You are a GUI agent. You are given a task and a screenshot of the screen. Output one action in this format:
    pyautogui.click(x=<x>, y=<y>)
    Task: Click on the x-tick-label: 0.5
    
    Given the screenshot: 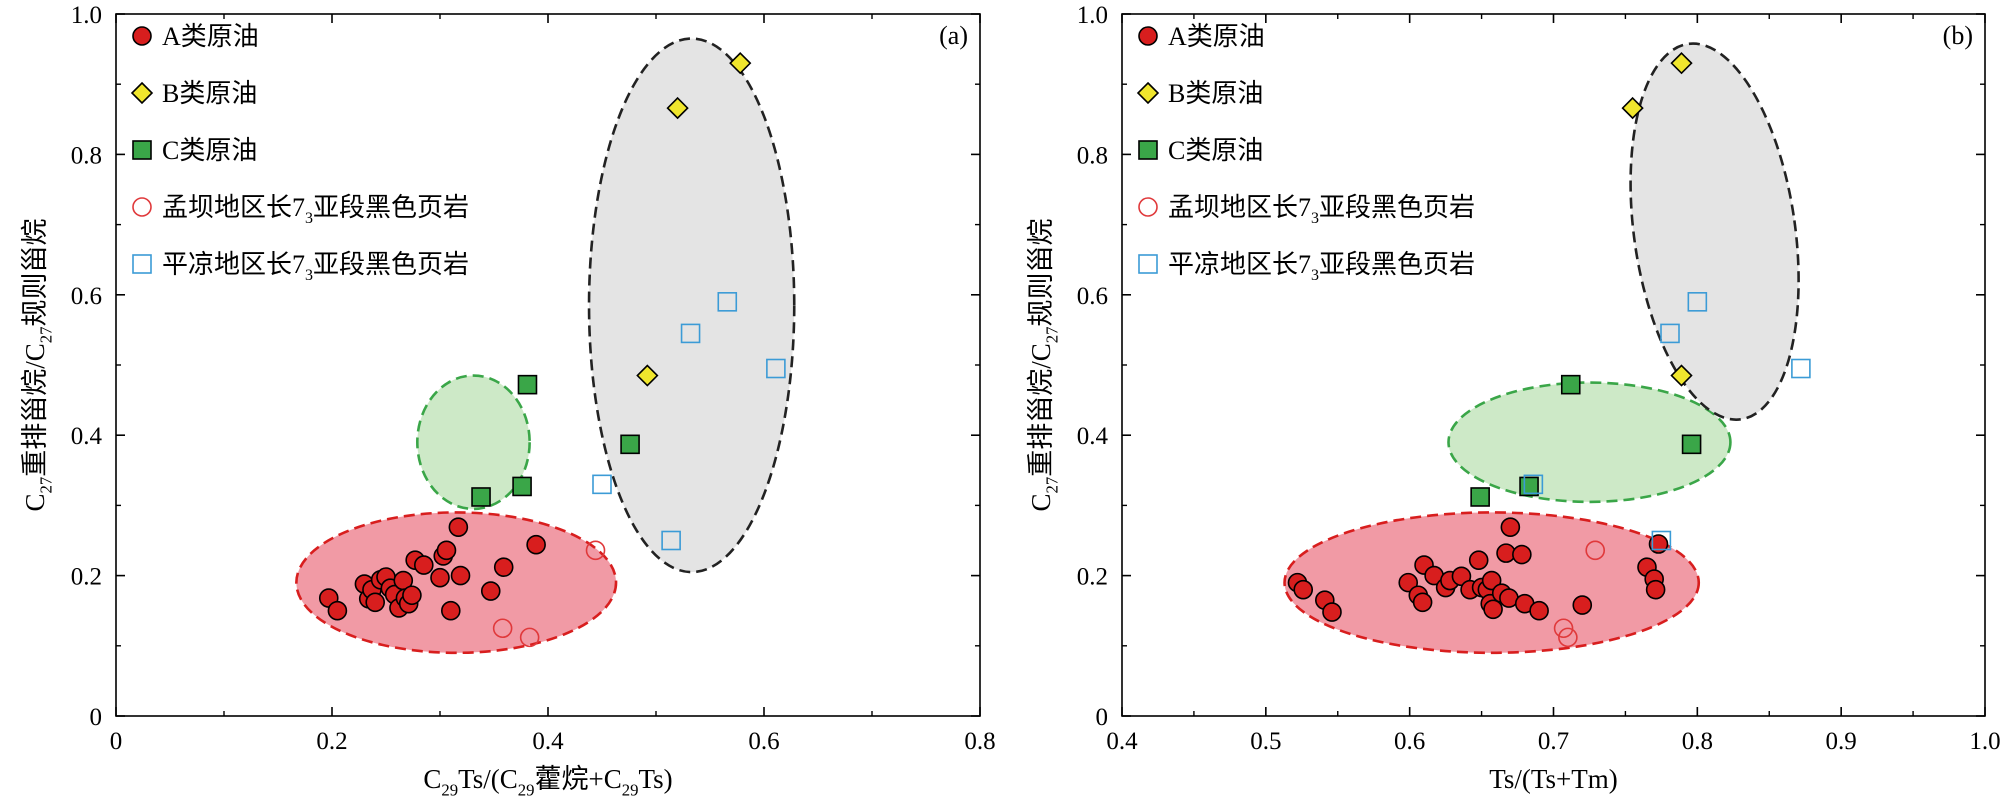 What is the action you would take?
    pyautogui.click(x=1265, y=741)
    